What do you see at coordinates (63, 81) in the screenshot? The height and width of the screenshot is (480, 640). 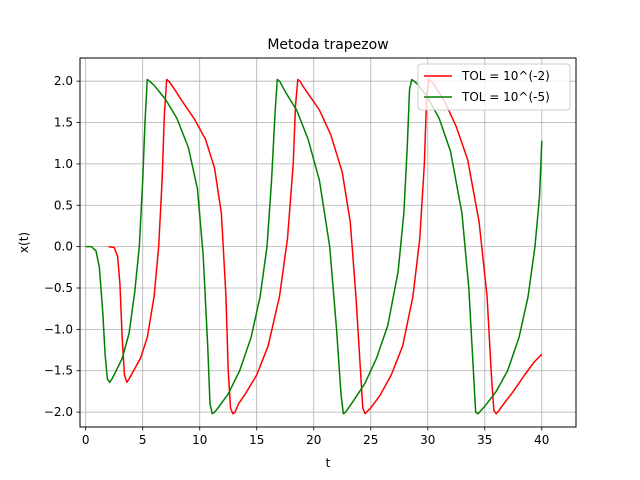 I see `y-tick-label: 2.0` at bounding box center [63, 81].